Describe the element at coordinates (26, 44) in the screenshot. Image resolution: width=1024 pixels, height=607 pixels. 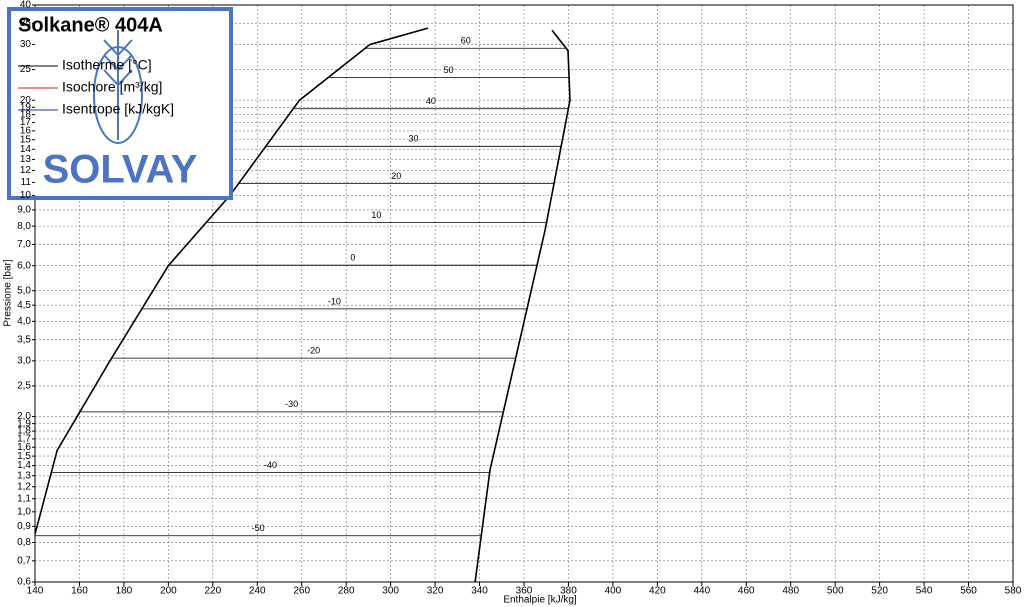
I see `y-tick-label: 30` at that location.